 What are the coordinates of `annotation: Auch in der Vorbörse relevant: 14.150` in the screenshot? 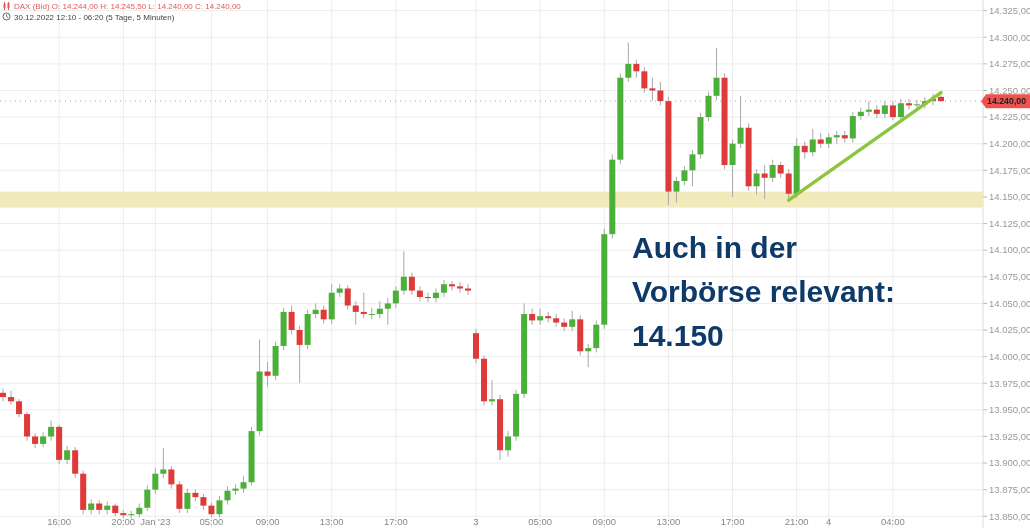 It's located at (763, 291).